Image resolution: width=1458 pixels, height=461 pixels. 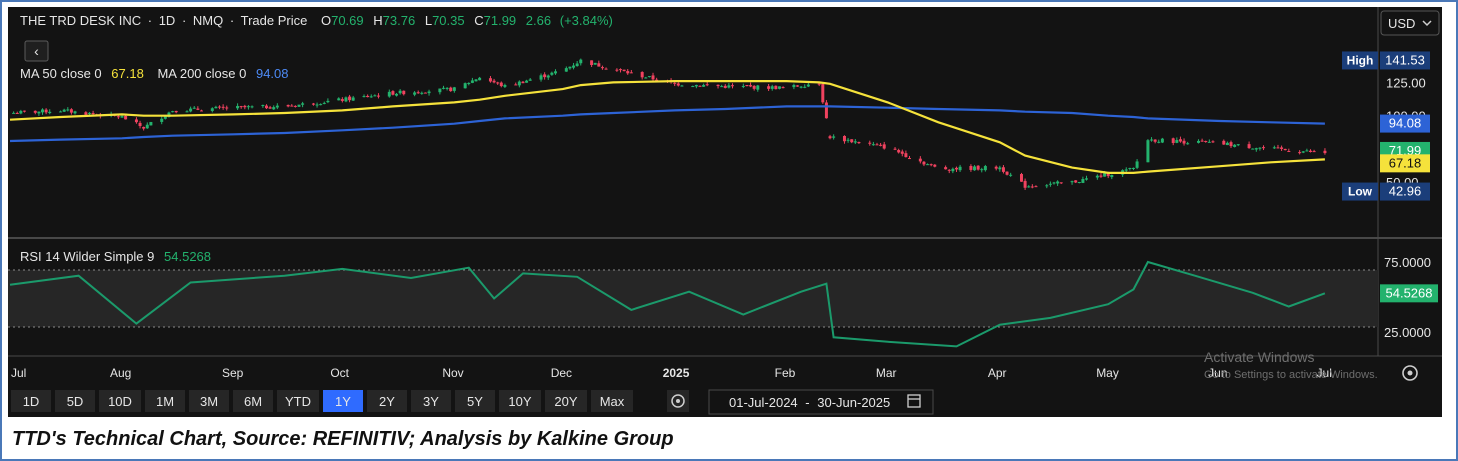 I want to click on range-button-20y: 20Y, so click(x=566, y=401).